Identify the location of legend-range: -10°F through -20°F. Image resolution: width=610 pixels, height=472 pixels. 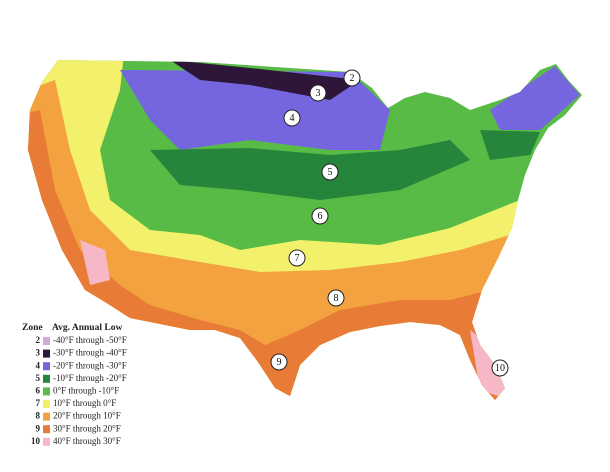
(90, 378).